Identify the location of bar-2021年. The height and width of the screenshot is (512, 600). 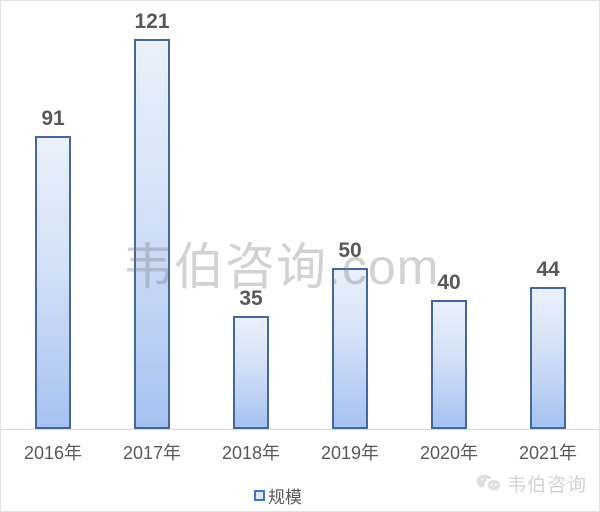
(548, 358).